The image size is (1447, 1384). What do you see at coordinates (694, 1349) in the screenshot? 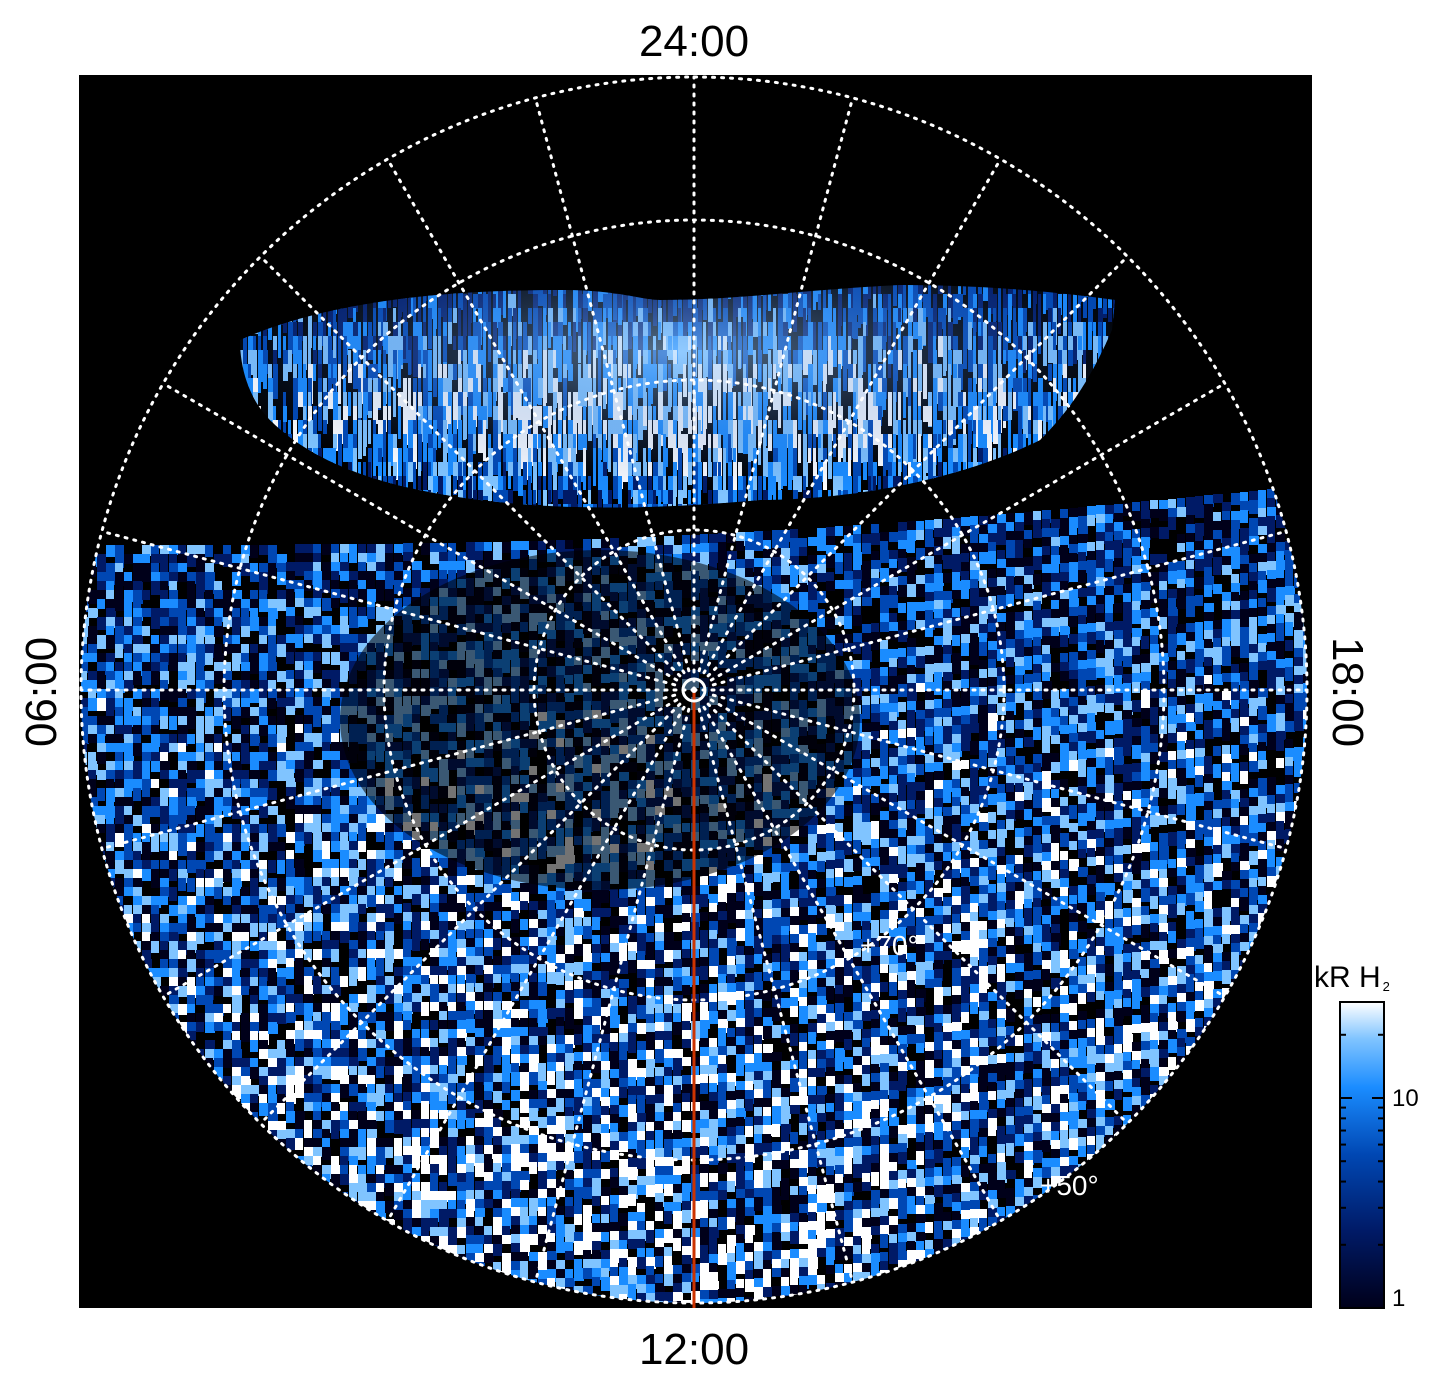
I see `time-label-bottom: 12:00` at bounding box center [694, 1349].